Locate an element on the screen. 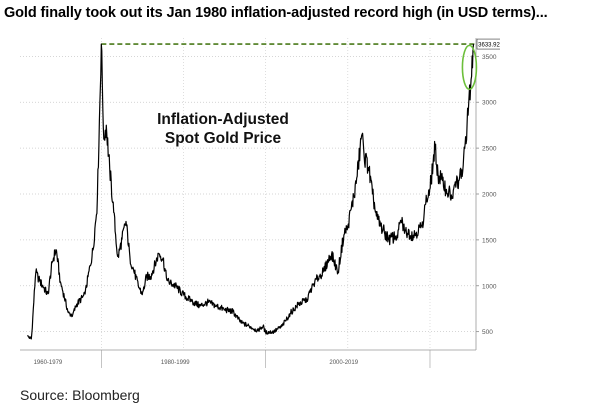 Image resolution: width=600 pixels, height=403 pixels. y-tick-label: 2000 is located at coordinates (489, 195).